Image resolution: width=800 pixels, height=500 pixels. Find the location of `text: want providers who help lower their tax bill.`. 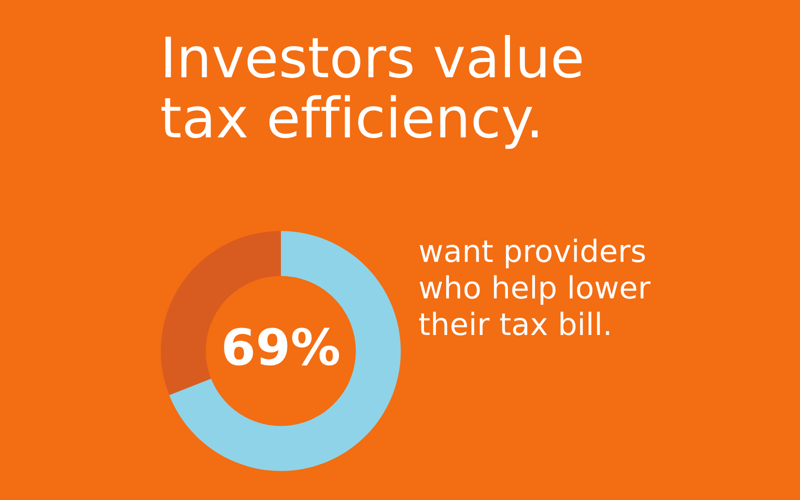

text: want providers who help lower their tax bill. is located at coordinates (534, 287).